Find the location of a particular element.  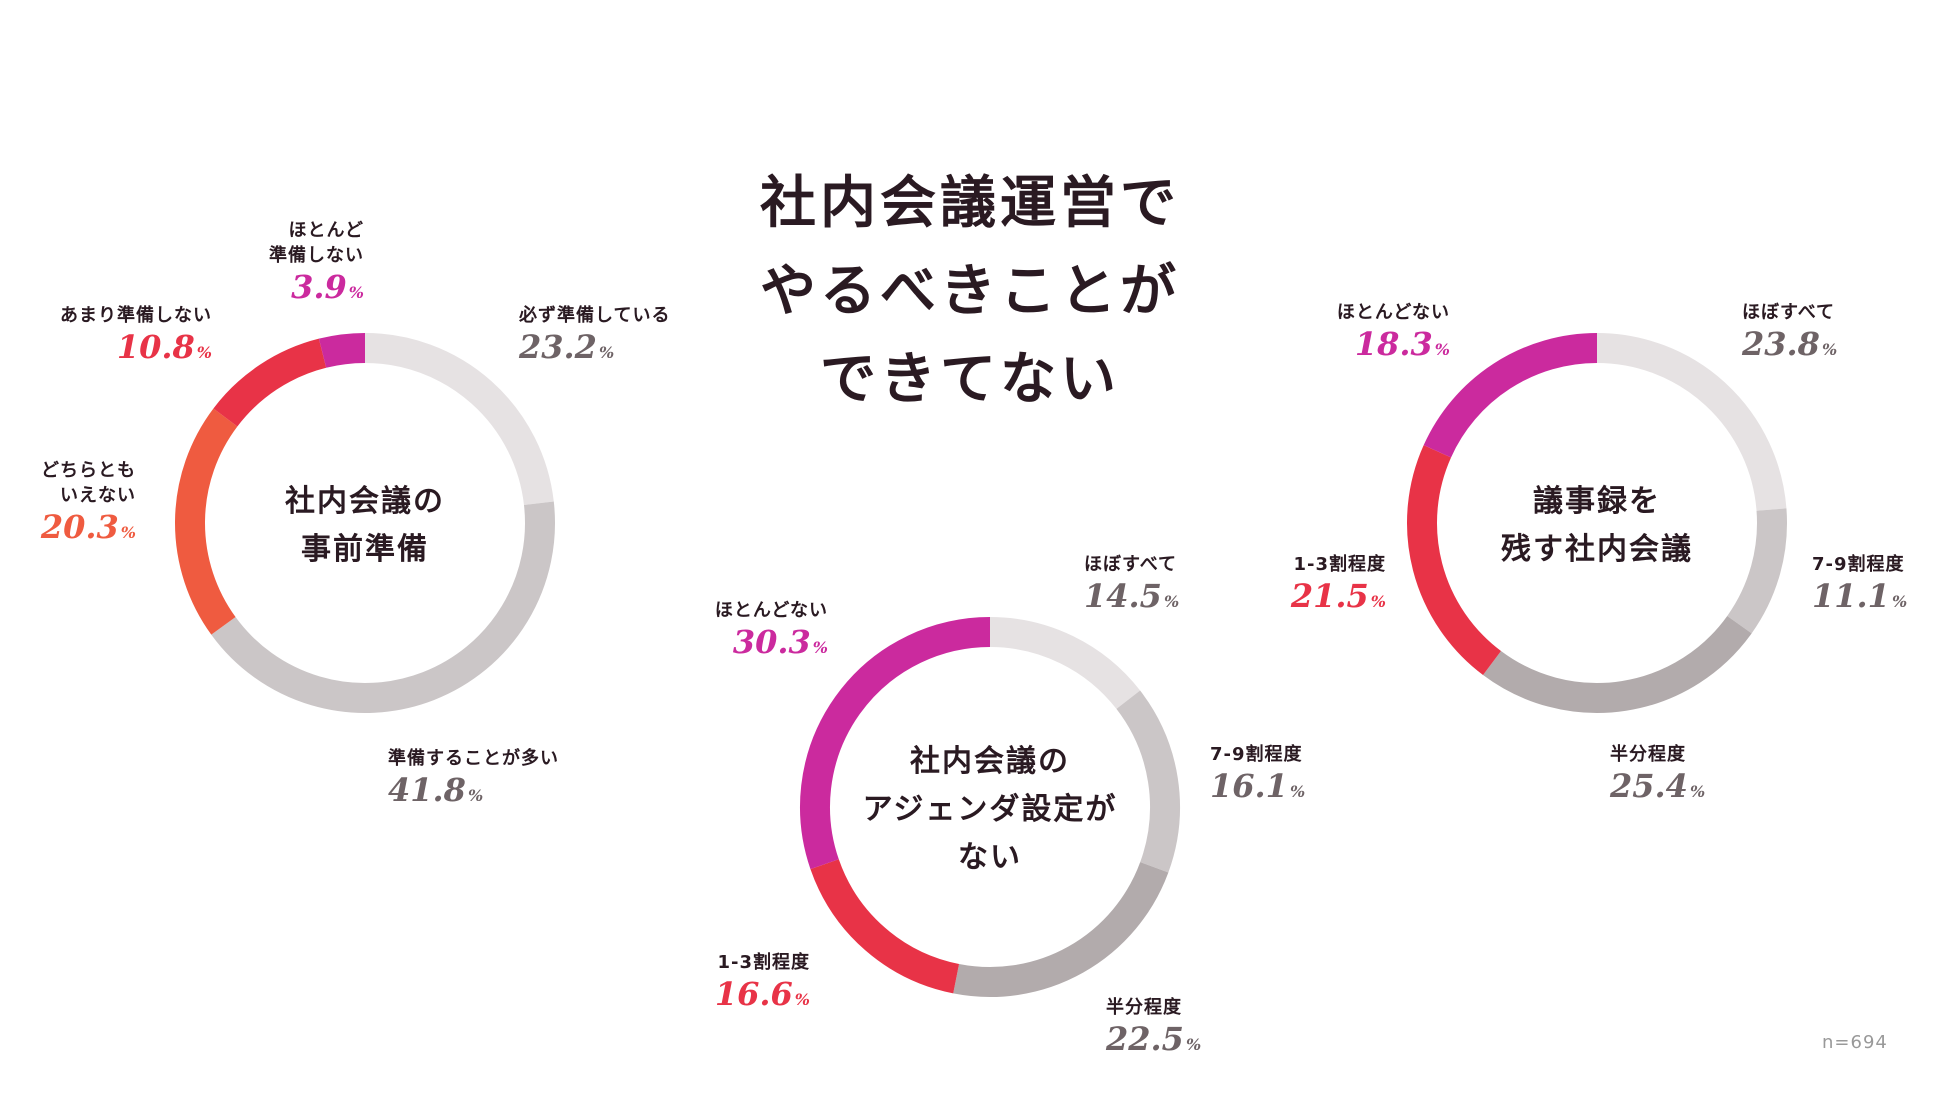

slice-value: 14.5% is located at coordinates (1132, 596).